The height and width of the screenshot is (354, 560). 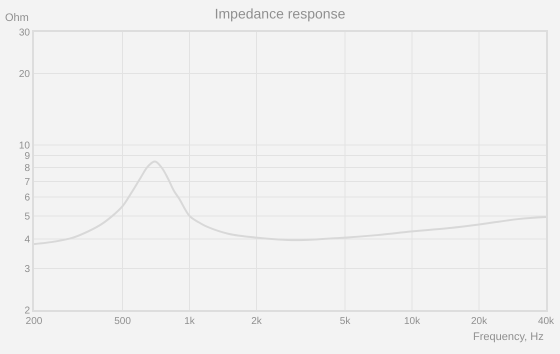 What do you see at coordinates (27, 311) in the screenshot?
I see `y-tick-label: 2` at bounding box center [27, 311].